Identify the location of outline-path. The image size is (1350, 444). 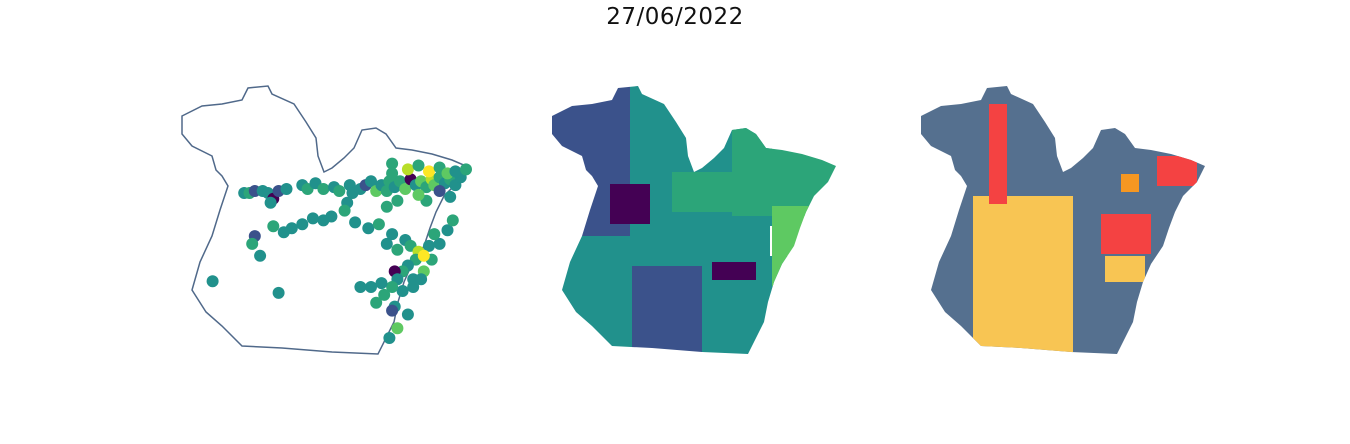
(324, 220).